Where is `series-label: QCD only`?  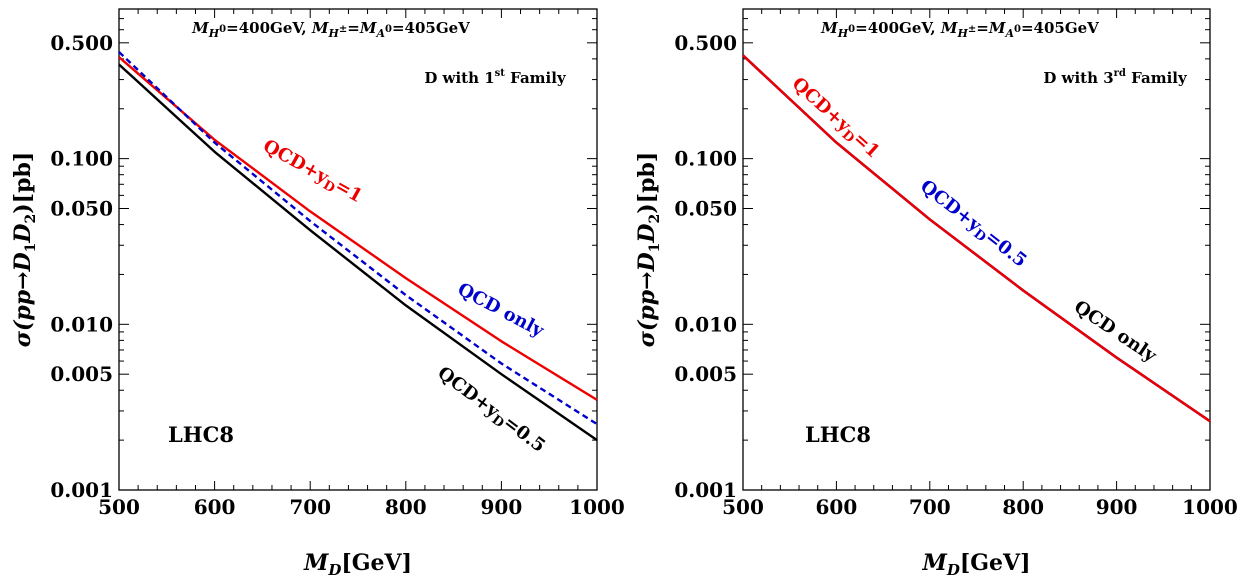 series-label: QCD only is located at coordinates (501, 310).